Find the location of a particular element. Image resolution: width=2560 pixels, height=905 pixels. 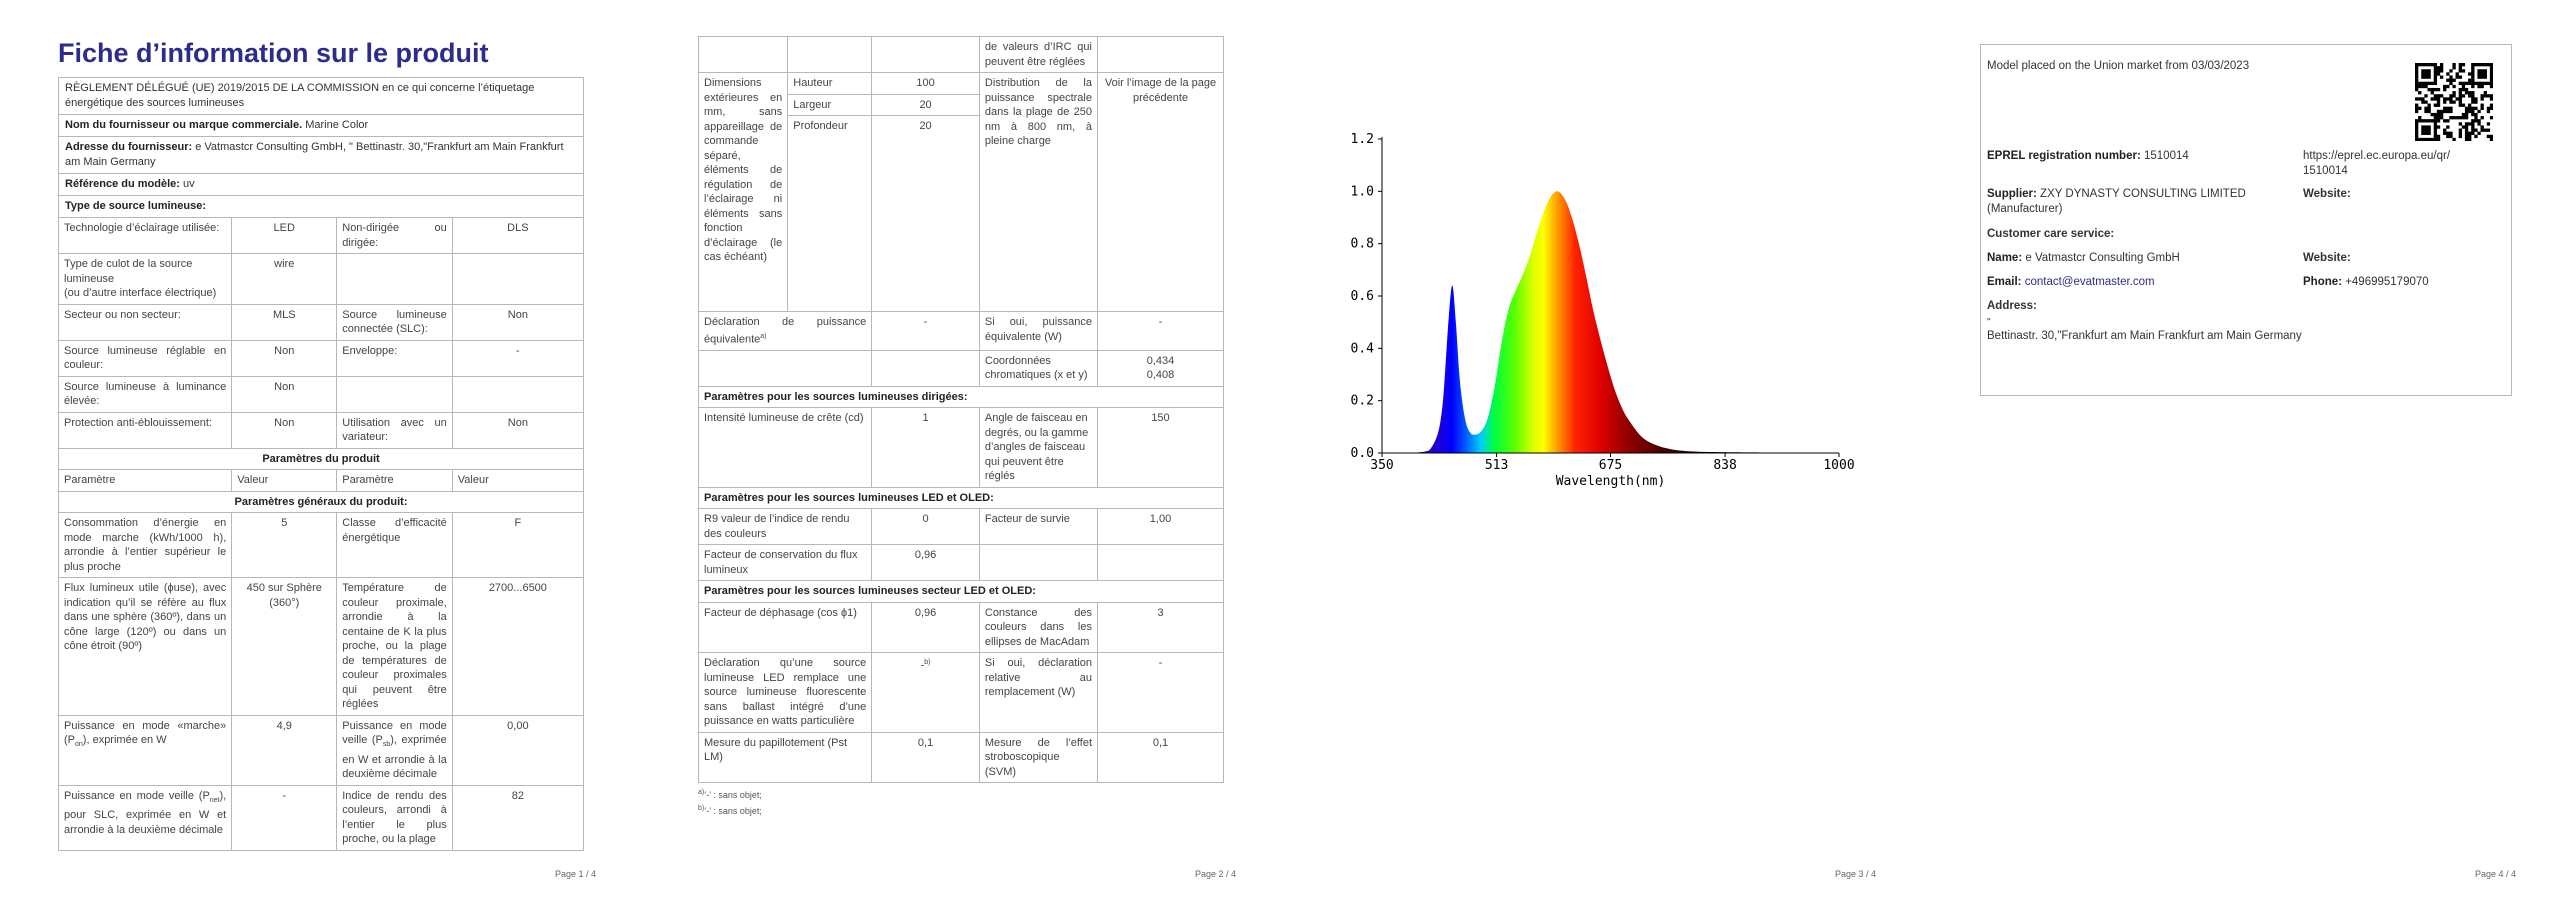

eprel-link: https://eprel.ec.europa.eu/qr/1510014 is located at coordinates (2377, 163).